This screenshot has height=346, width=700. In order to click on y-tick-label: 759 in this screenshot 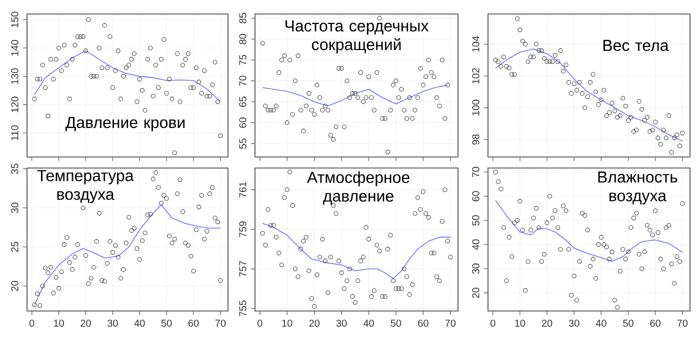, I will do `click(242, 229)`.